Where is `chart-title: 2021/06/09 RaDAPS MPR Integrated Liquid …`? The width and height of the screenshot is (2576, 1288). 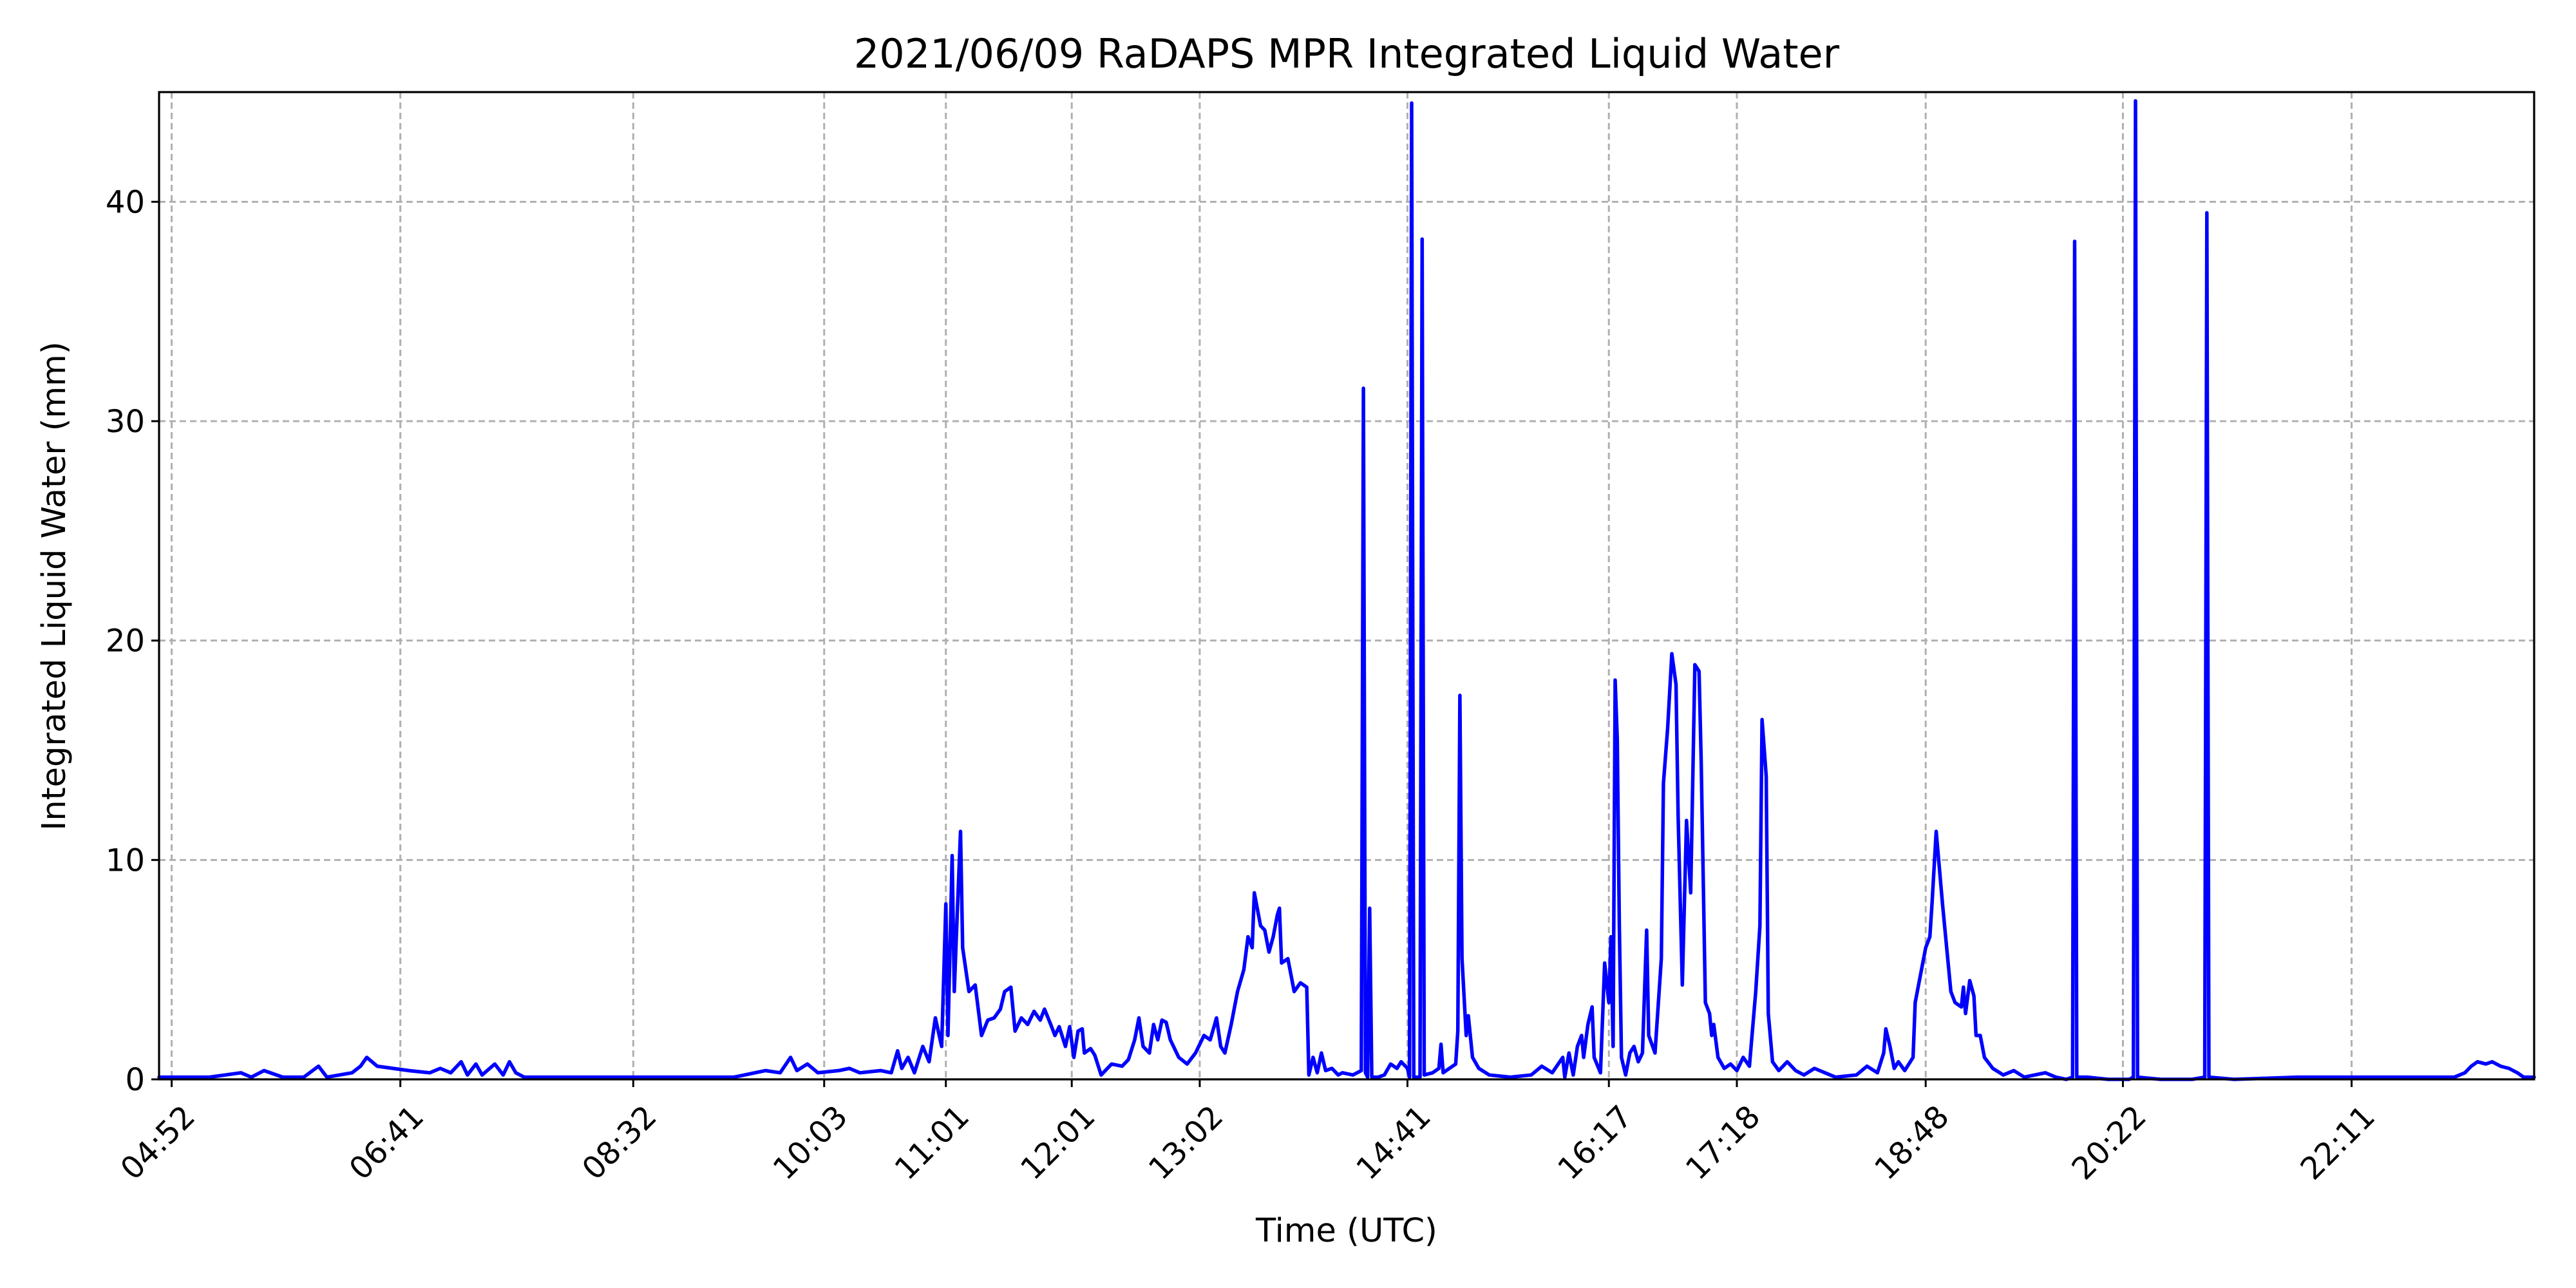
chart-title: 2021/06/09 RaDAPS MPR Integrated Liquid … is located at coordinates (1347, 54).